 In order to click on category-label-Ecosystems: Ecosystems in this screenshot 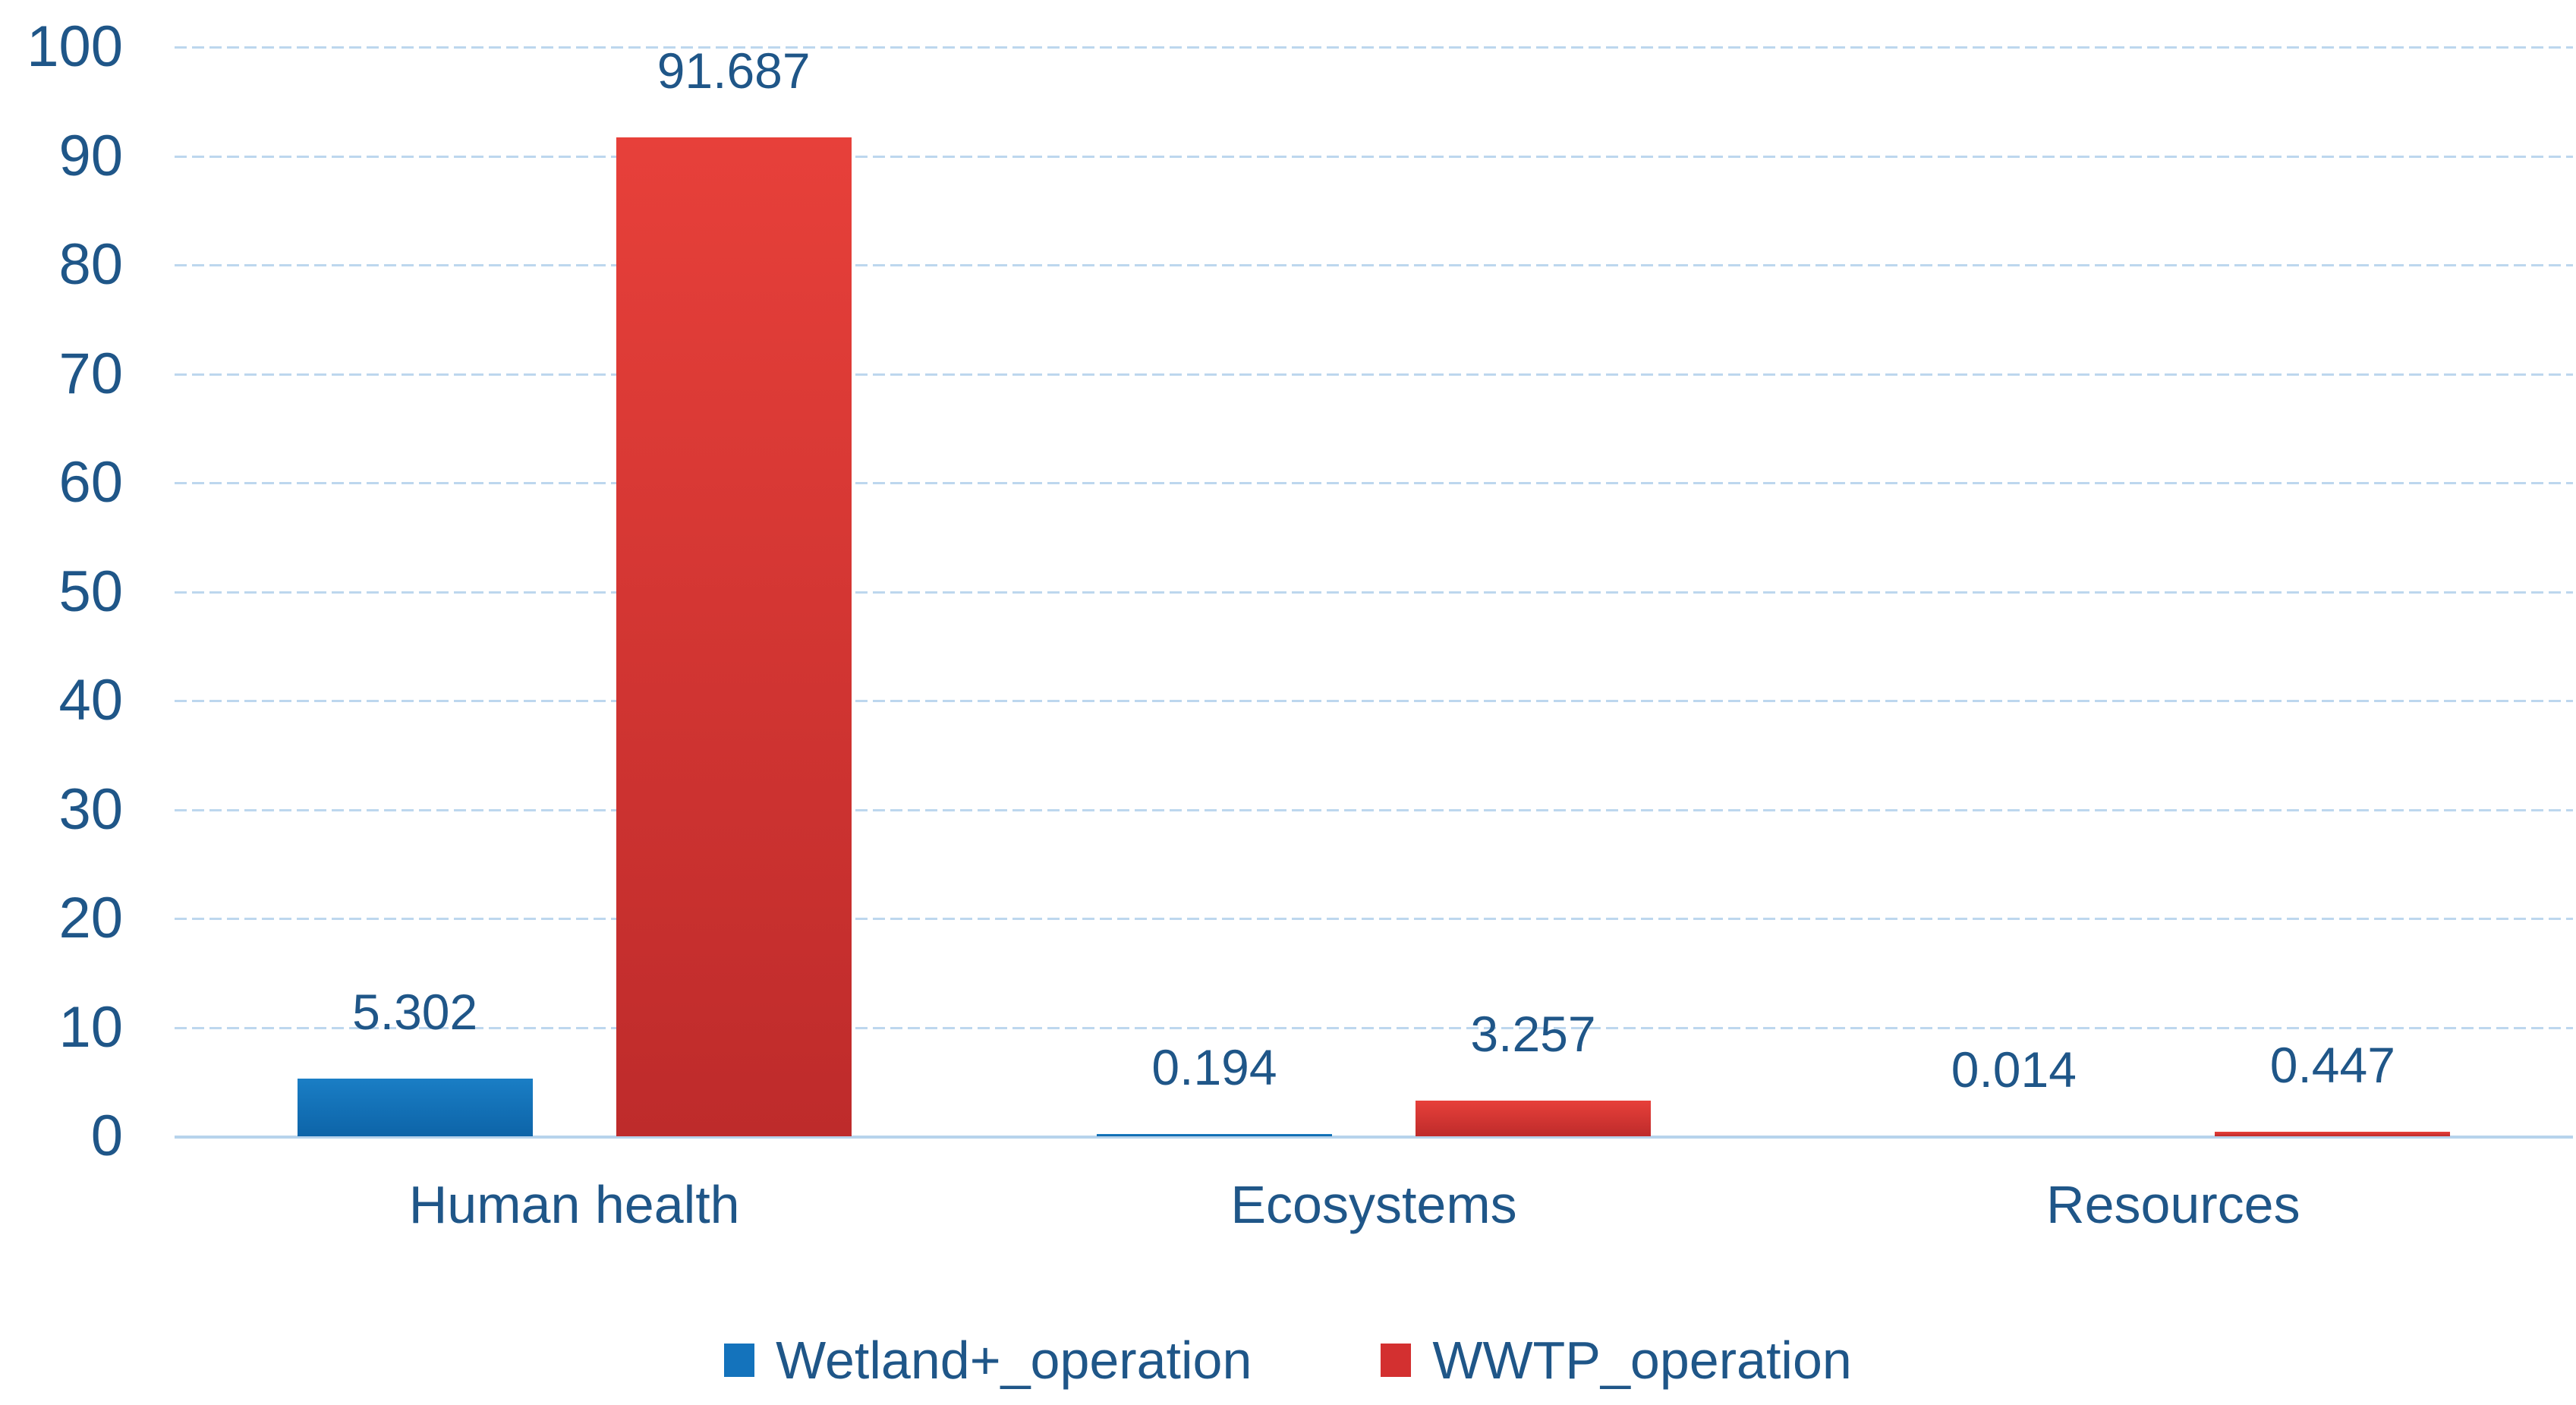, I will do `click(1373, 1204)`.